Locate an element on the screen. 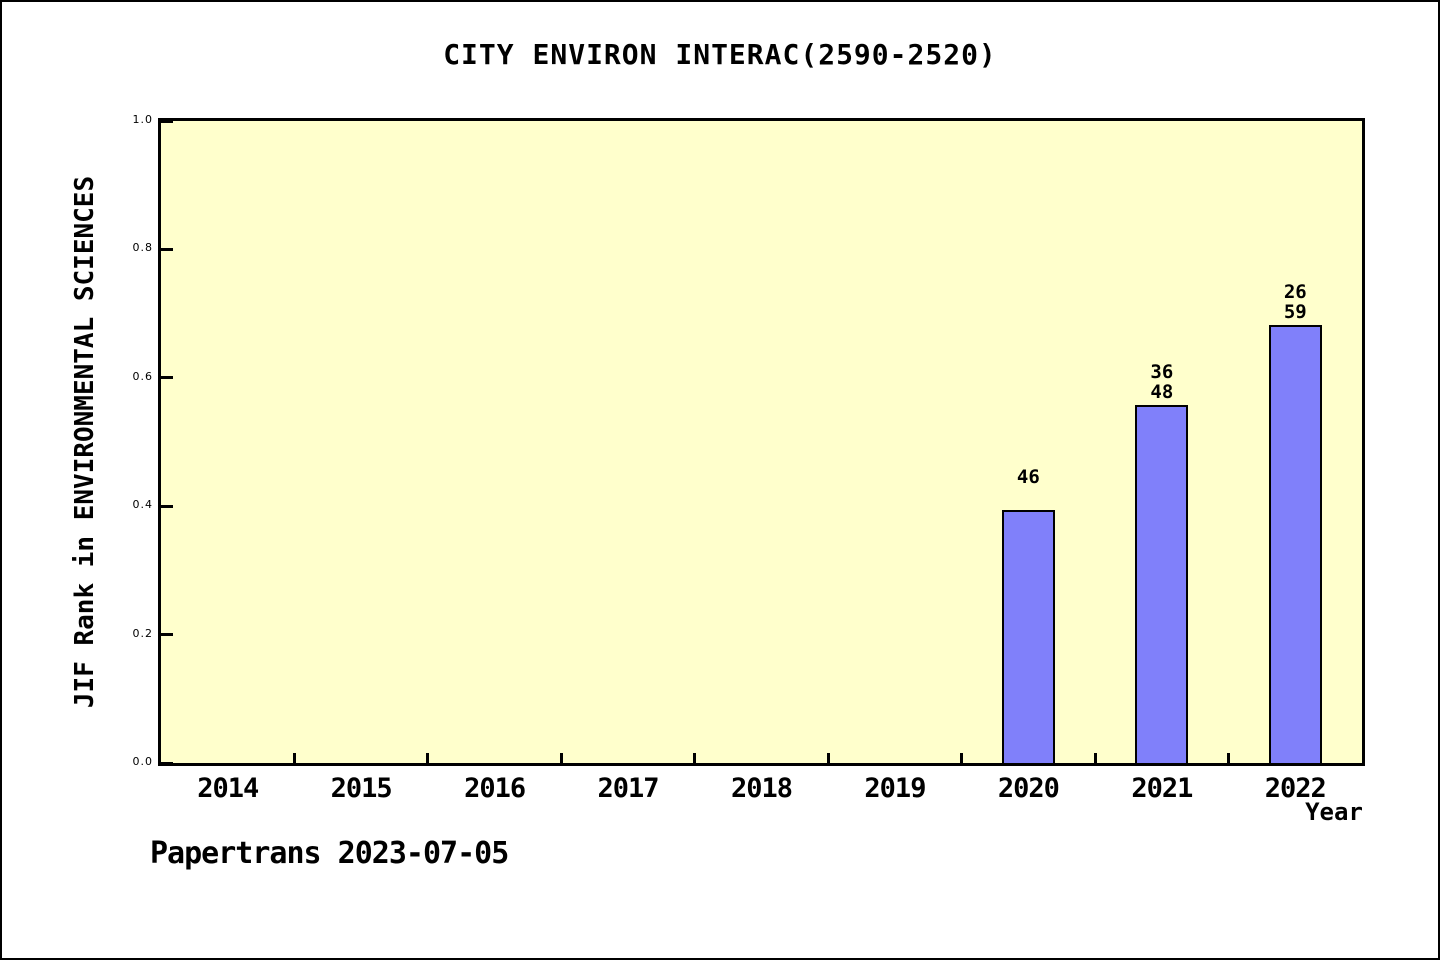 The width and height of the screenshot is (1440, 960). chart-title: CITY ENVIRON INTERAC(2590-2520) is located at coordinates (720, 54).